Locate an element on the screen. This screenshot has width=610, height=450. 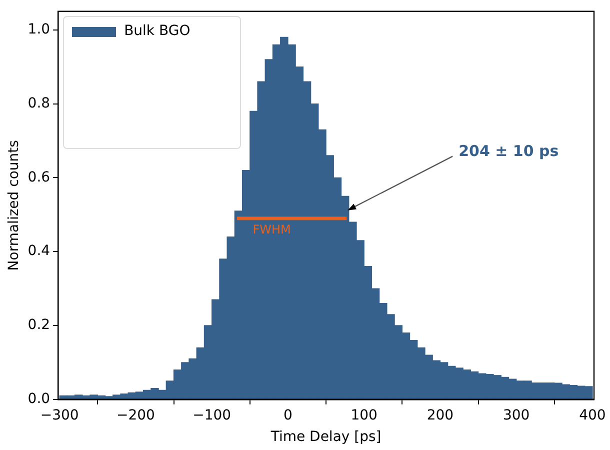
x-tick-label: −100 is located at coordinates (212, 415).